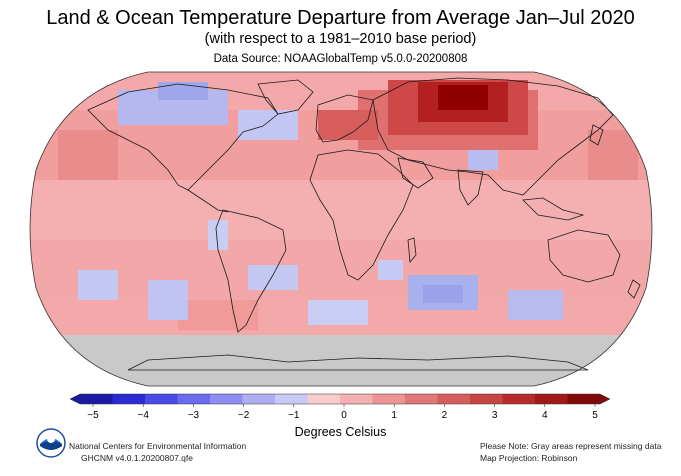  Describe the element at coordinates (596, 135) in the screenshot. I see `japan-outline` at that location.